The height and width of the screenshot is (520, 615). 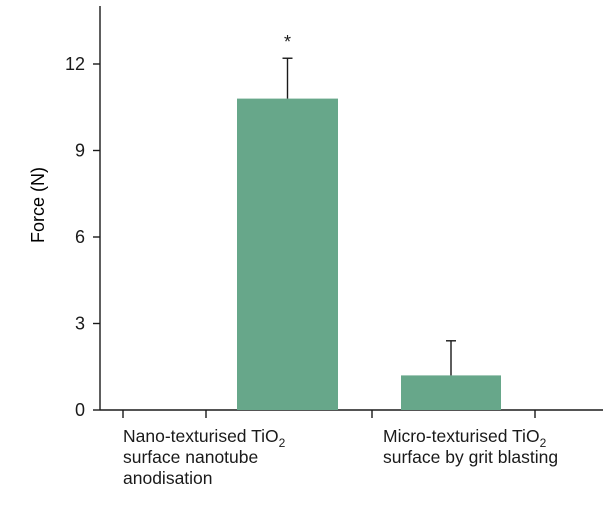 I want to click on y-tick-label: 6, so click(x=80, y=237).